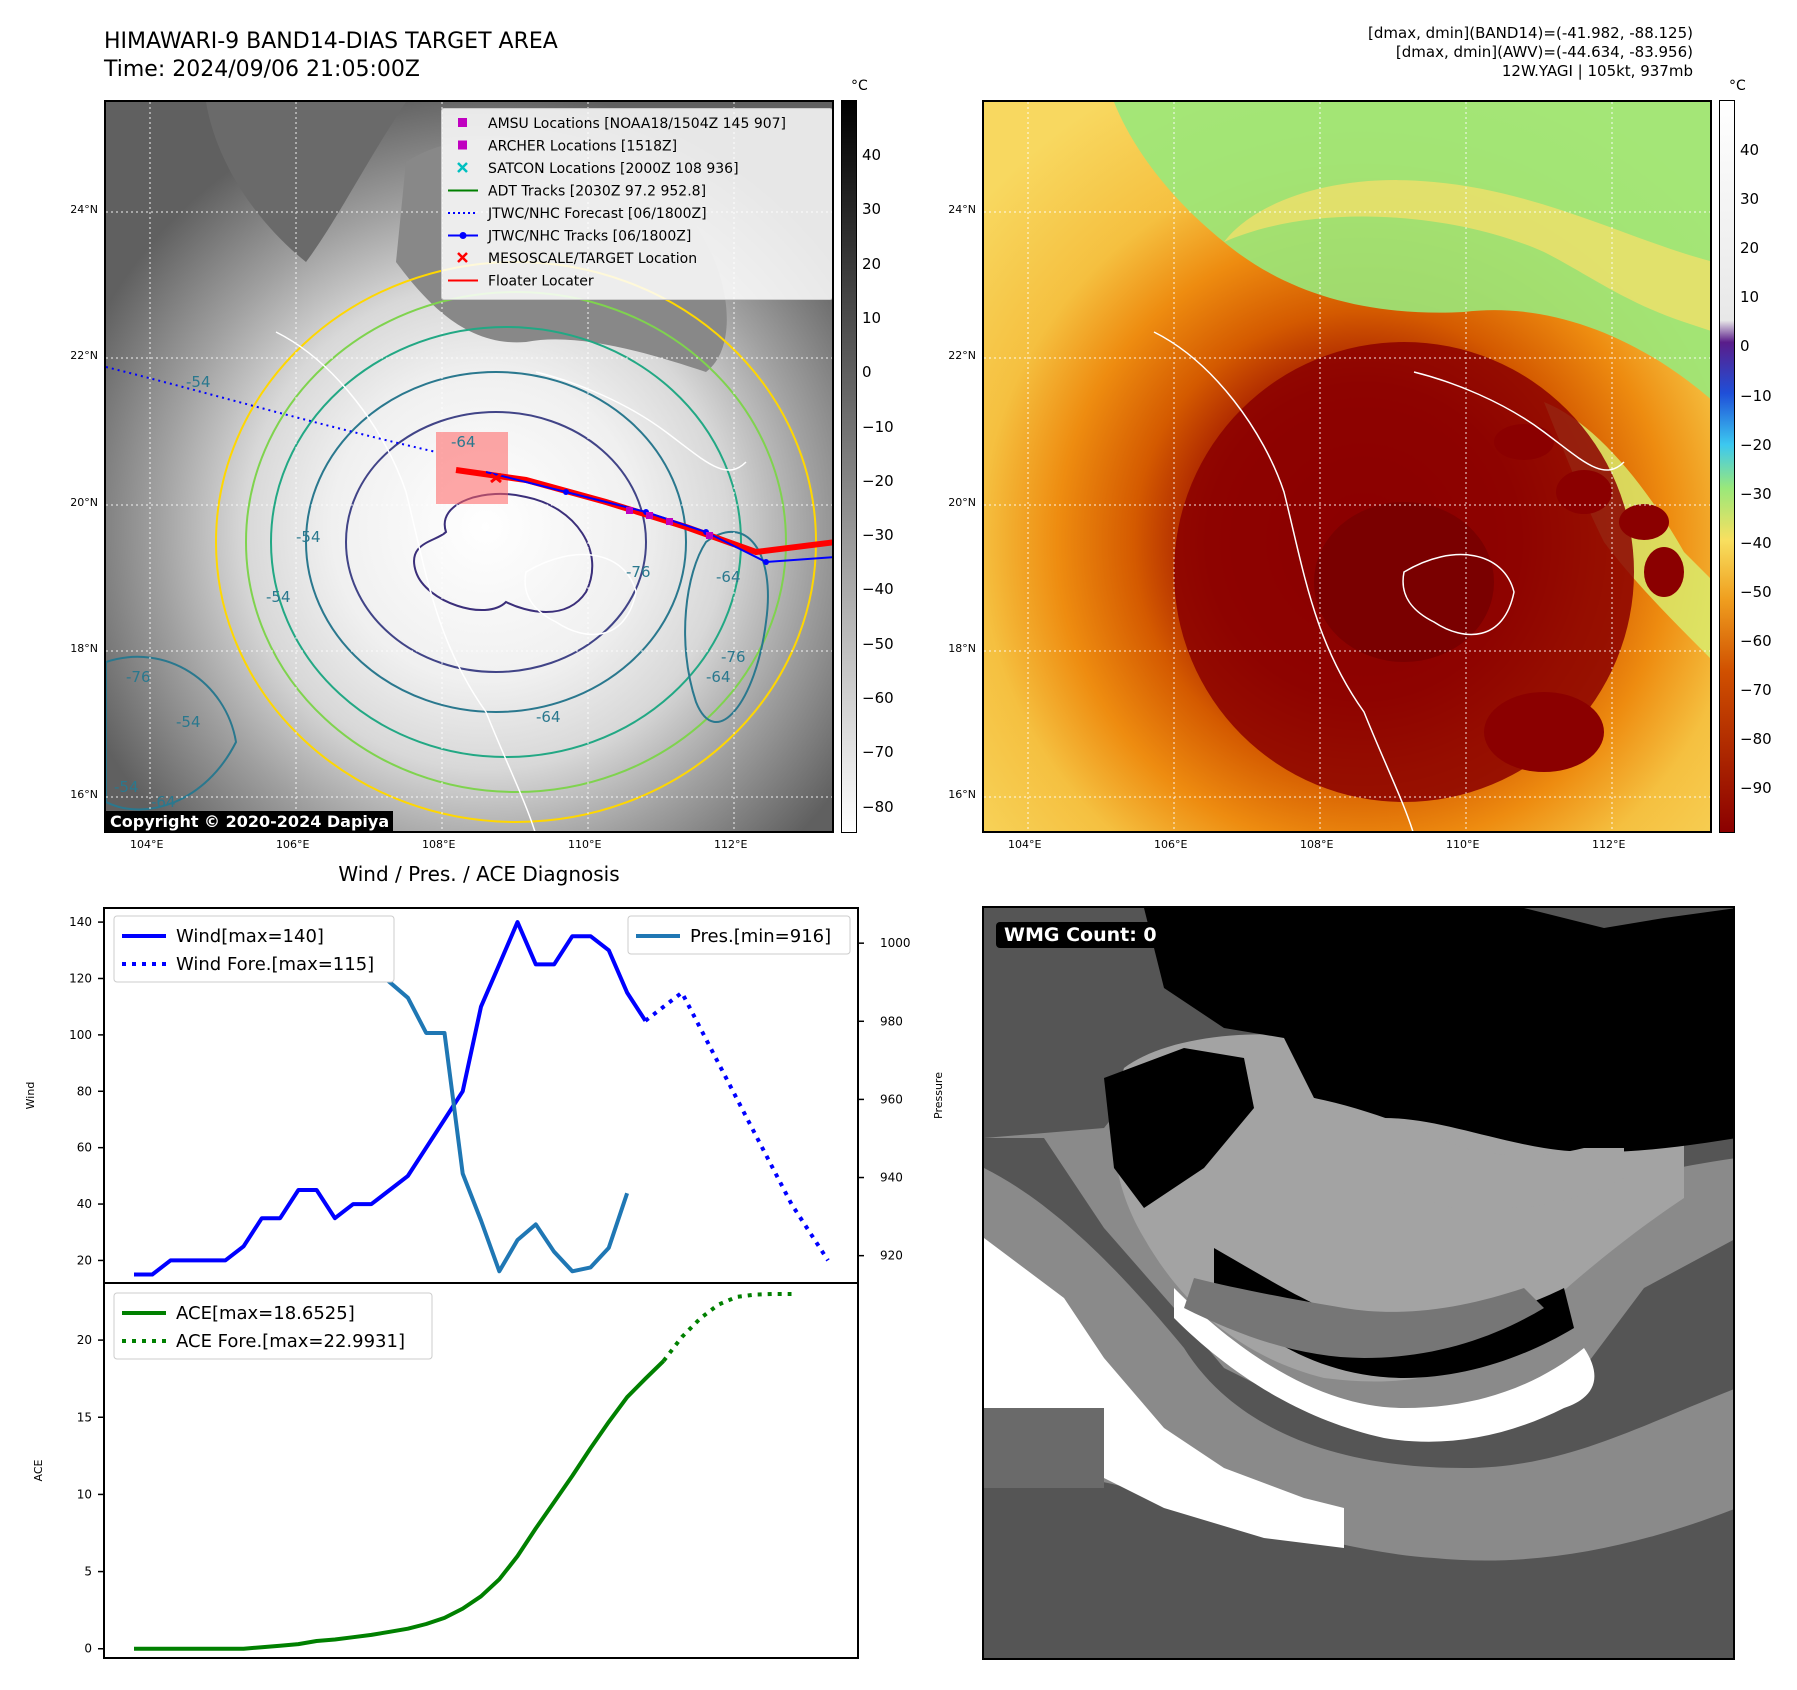 The width and height of the screenshot is (1797, 1690). I want to click on y-tick-label: 5, so click(88, 1572).